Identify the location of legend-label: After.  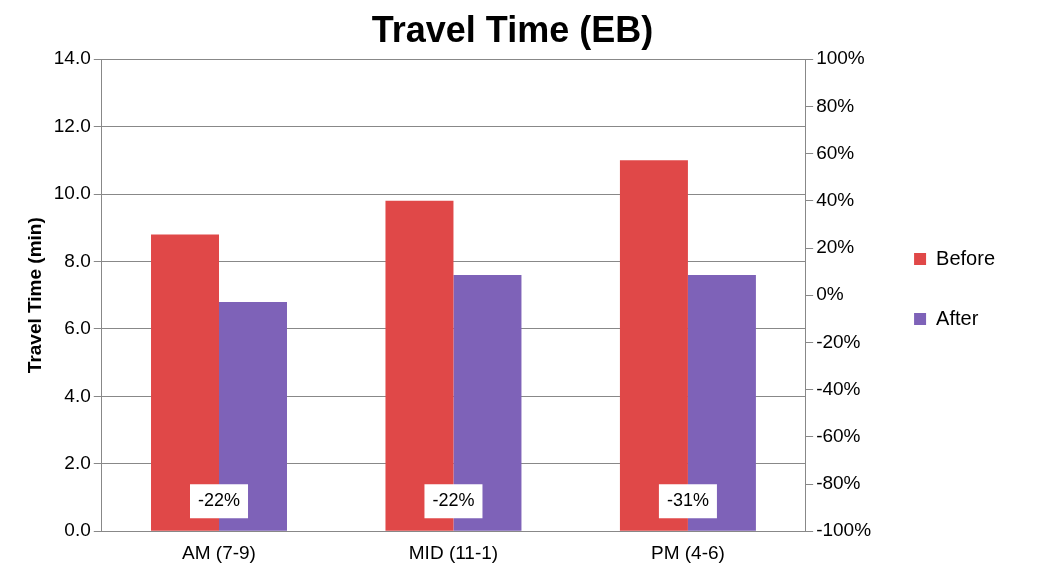
(957, 317).